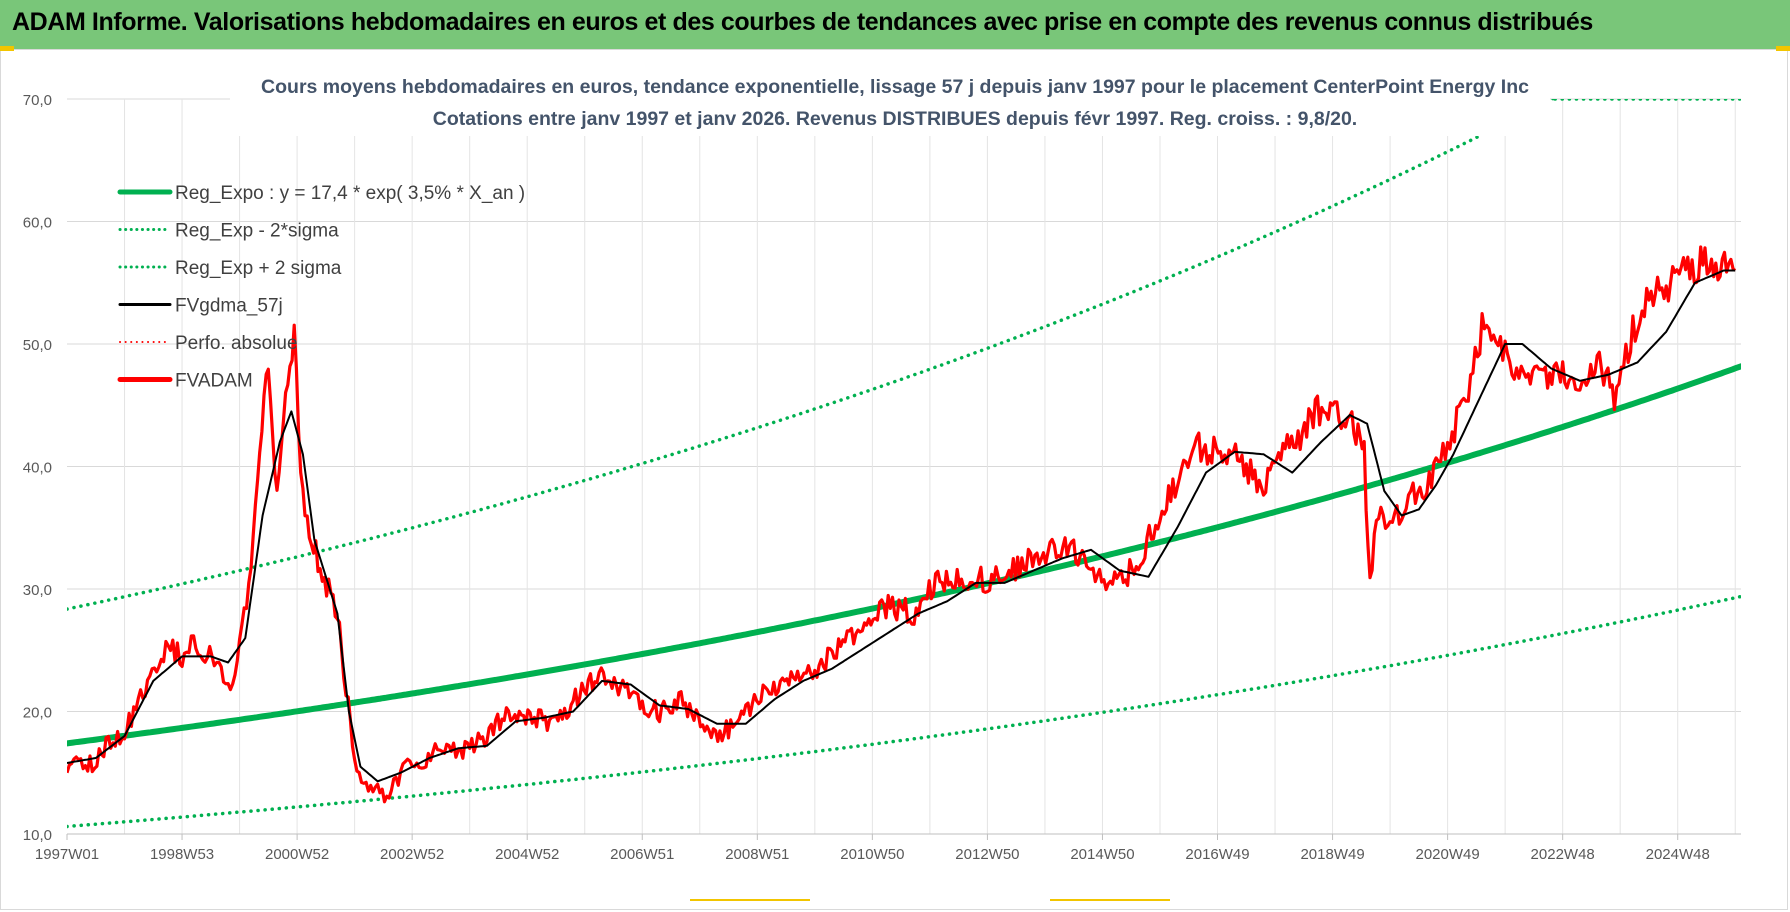  I want to click on x-tick-label: 2000W52, so click(297, 854).